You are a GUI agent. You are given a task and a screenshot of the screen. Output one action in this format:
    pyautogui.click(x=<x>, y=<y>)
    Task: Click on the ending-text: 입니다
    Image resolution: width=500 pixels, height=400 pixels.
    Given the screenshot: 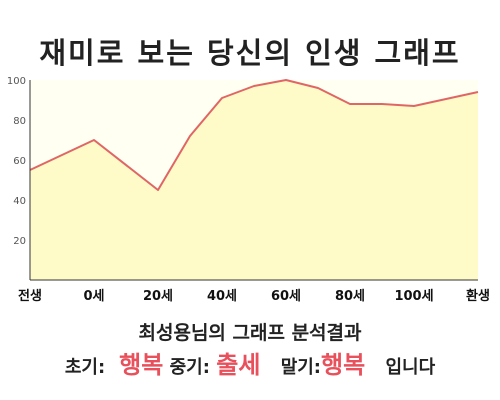 What is the action you would take?
    pyautogui.click(x=410, y=367)
    